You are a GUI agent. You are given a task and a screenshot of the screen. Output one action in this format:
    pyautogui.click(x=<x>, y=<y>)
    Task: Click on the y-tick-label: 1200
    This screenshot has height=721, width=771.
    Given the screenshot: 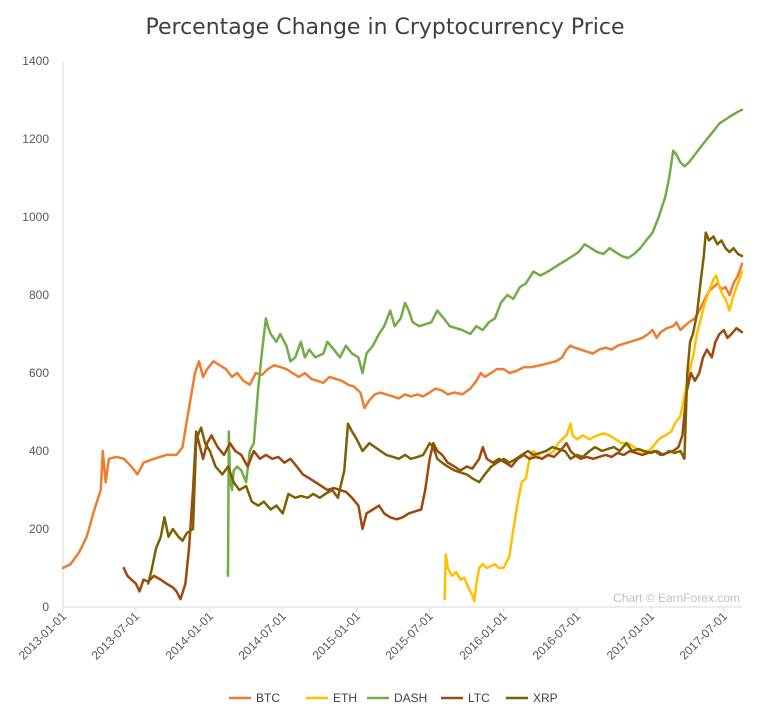 What is the action you would take?
    pyautogui.click(x=35, y=139)
    